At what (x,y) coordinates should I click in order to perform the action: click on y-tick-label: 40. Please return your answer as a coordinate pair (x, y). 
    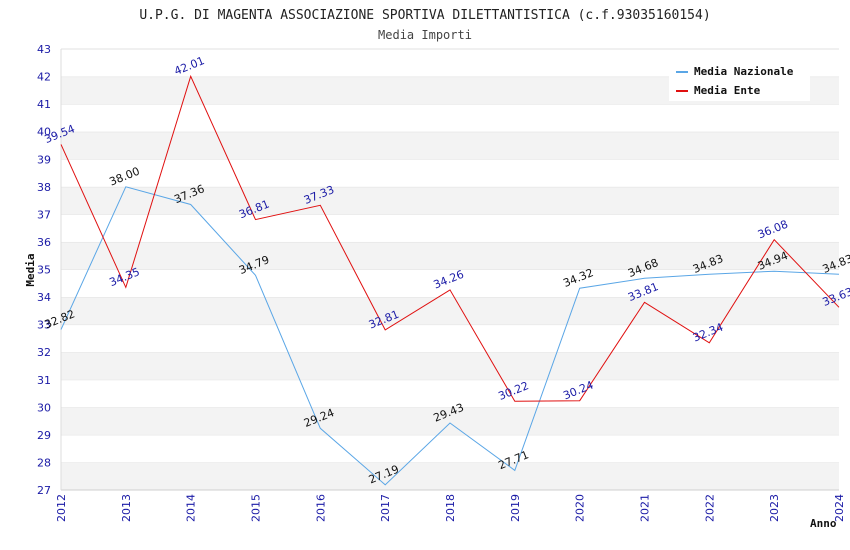
    Looking at the image, I should click on (44, 132).